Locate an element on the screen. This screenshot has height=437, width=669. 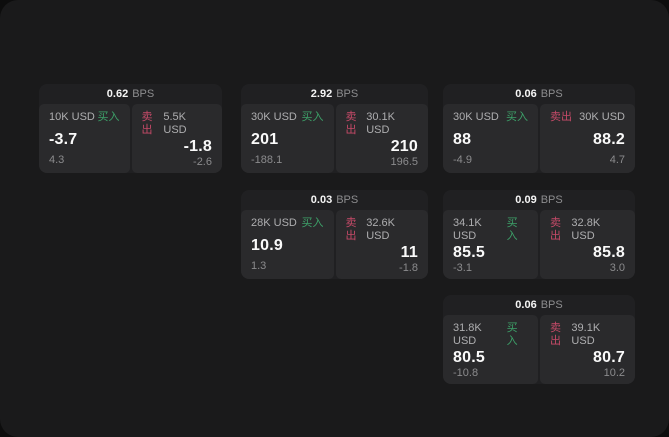
sell-panel-top: 卖出 30K USD is located at coordinates (587, 117).